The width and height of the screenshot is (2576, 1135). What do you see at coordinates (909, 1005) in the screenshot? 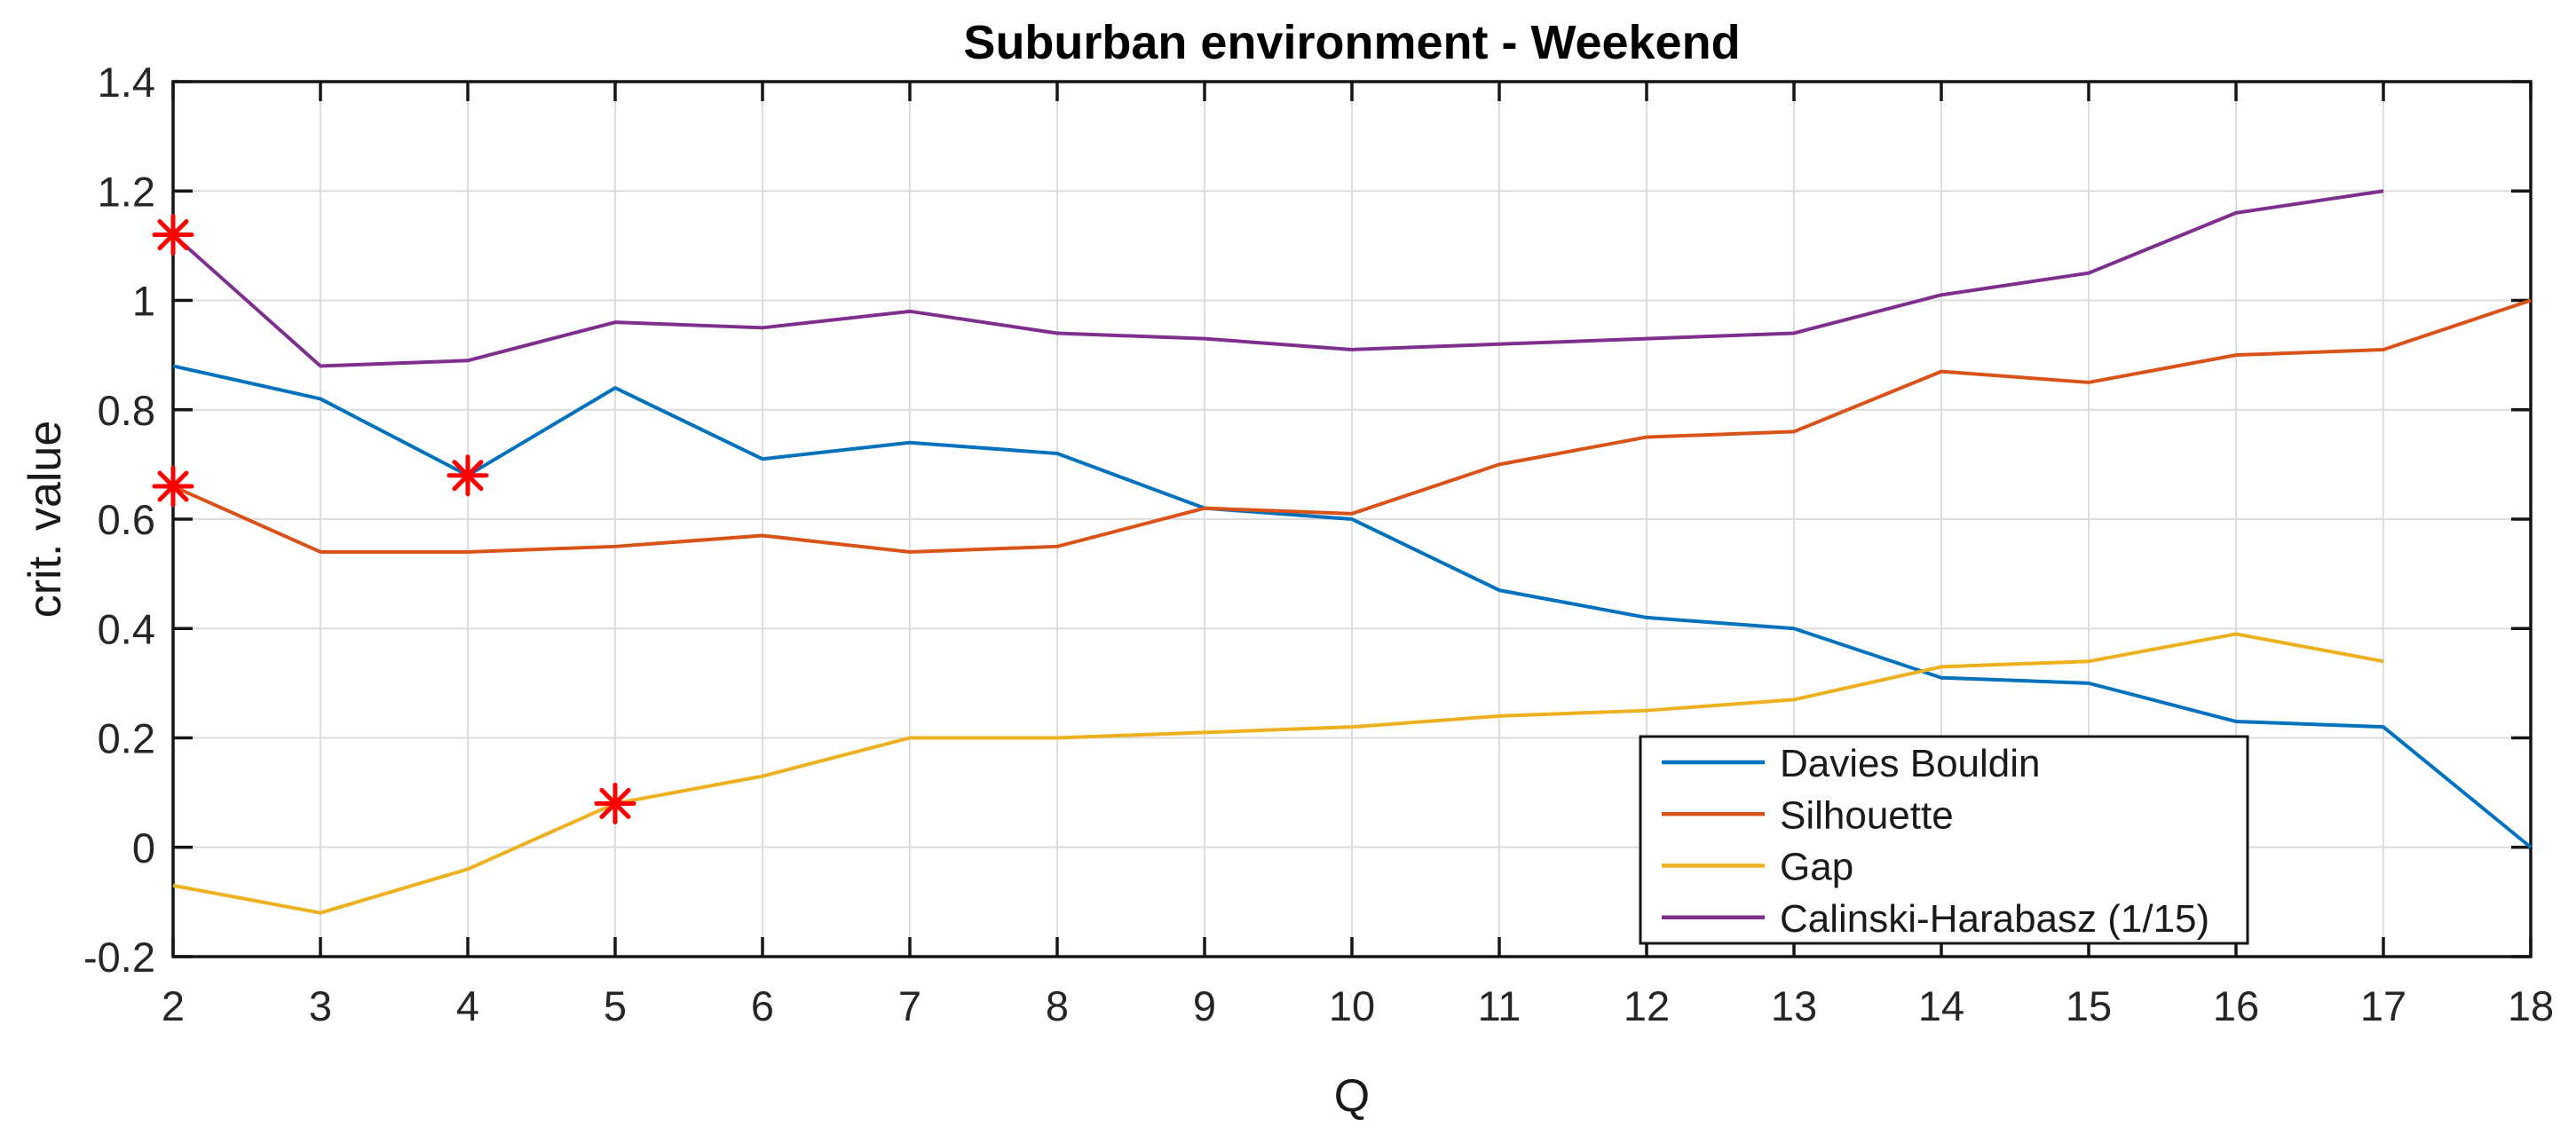
I see `x-tick-label: 7` at bounding box center [909, 1005].